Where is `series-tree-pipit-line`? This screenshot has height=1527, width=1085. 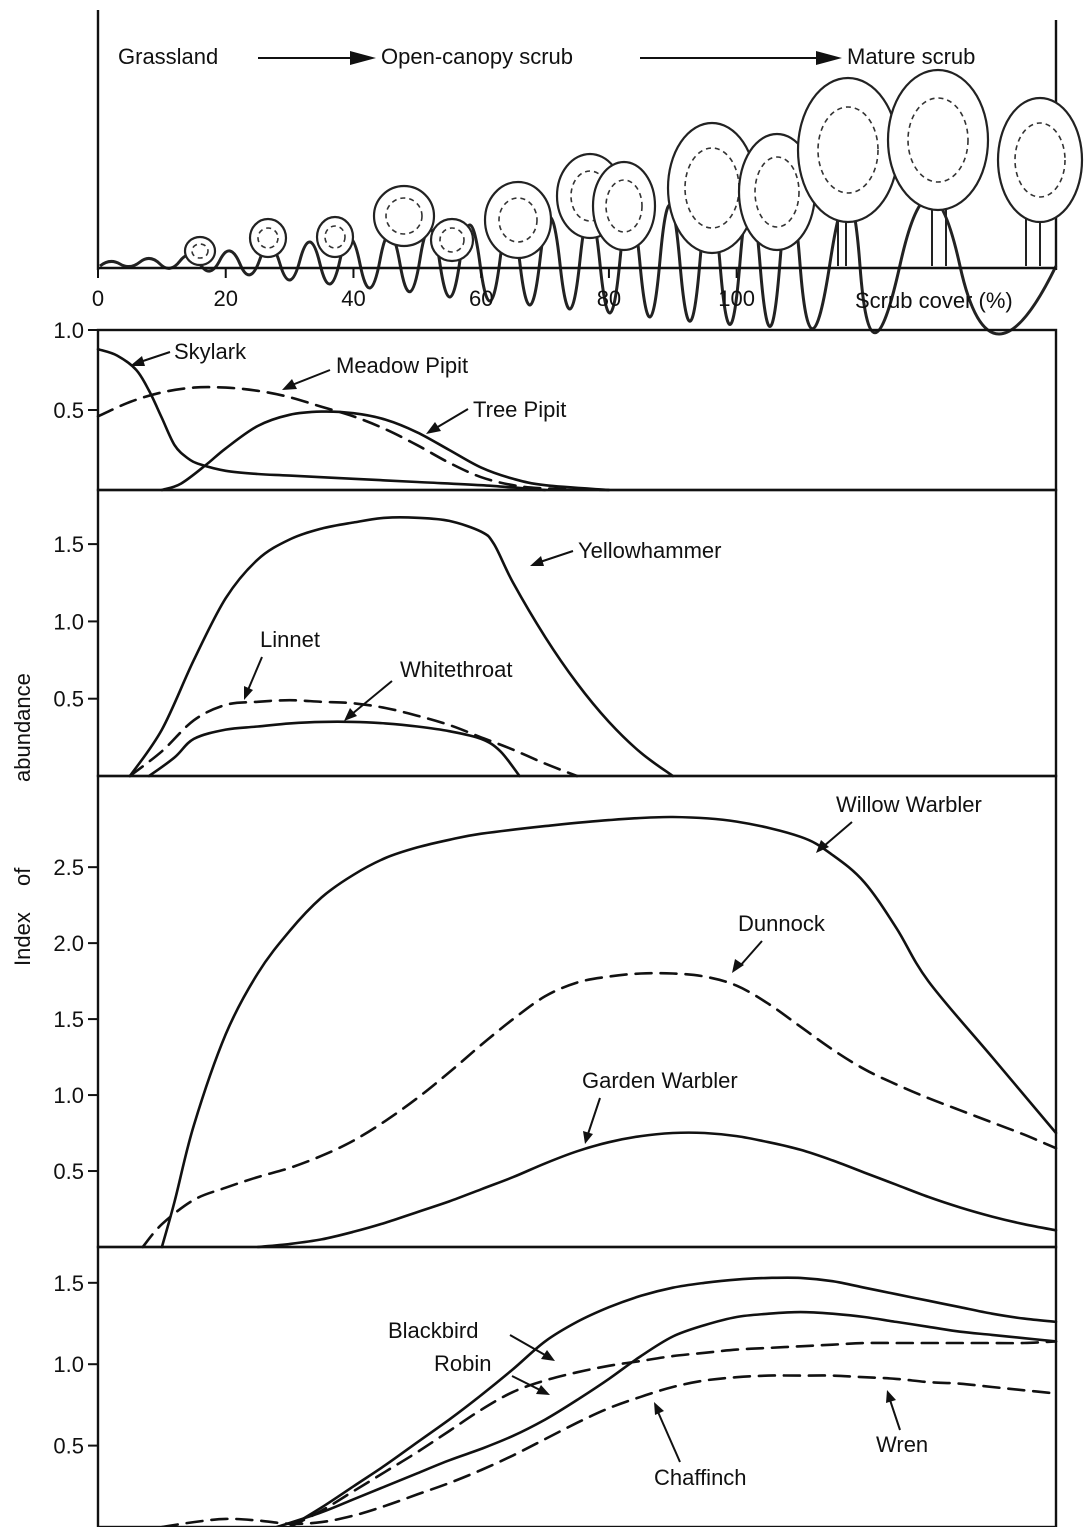
series-tree-pipit-line is located at coordinates (385, 451).